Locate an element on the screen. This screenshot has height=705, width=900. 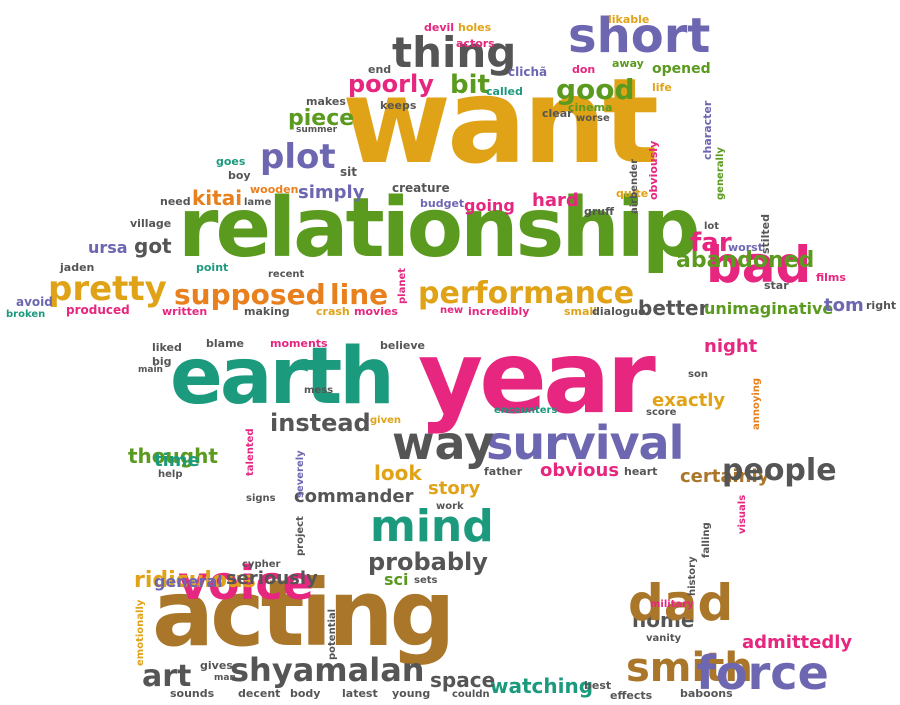
word-making: making is located at coordinates (267, 311).